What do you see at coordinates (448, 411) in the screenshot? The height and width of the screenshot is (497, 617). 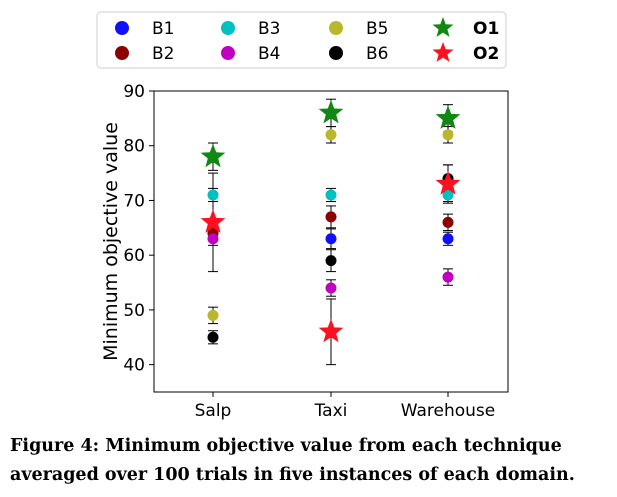 I see `x-tick-label: Warehouse` at bounding box center [448, 411].